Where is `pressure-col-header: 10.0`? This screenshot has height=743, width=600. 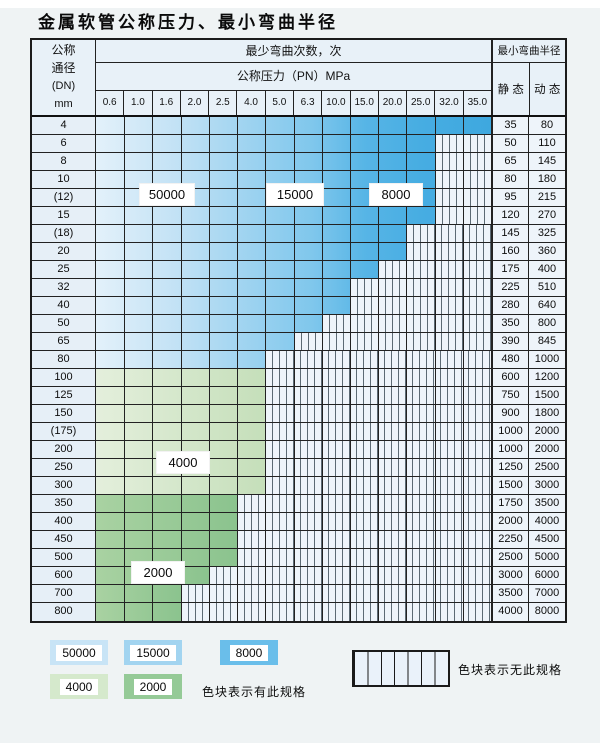
pressure-col-header: 10.0 is located at coordinates (336, 103).